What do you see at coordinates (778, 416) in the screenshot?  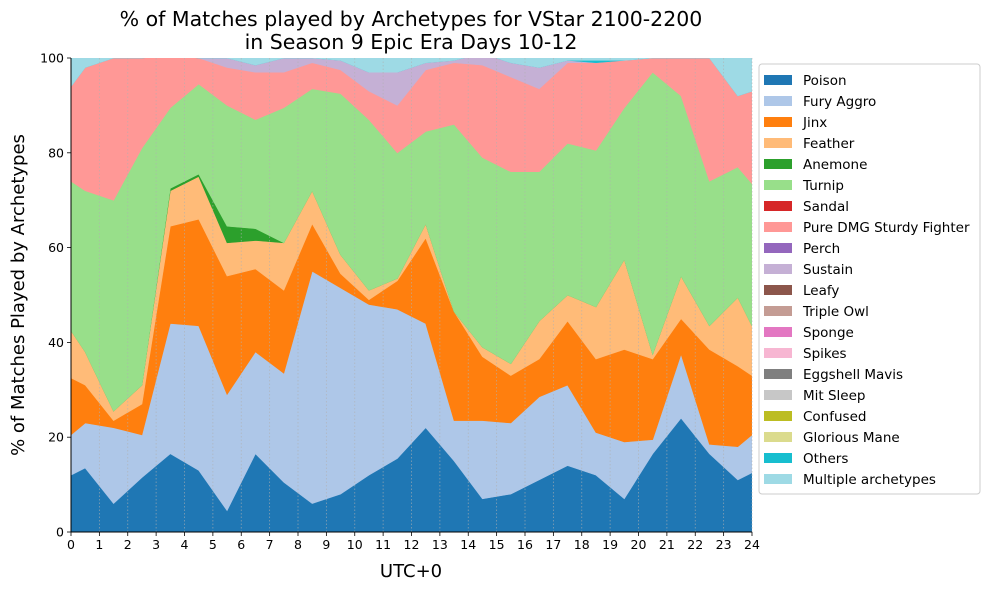 I see `legend-swatch-confused` at bounding box center [778, 416].